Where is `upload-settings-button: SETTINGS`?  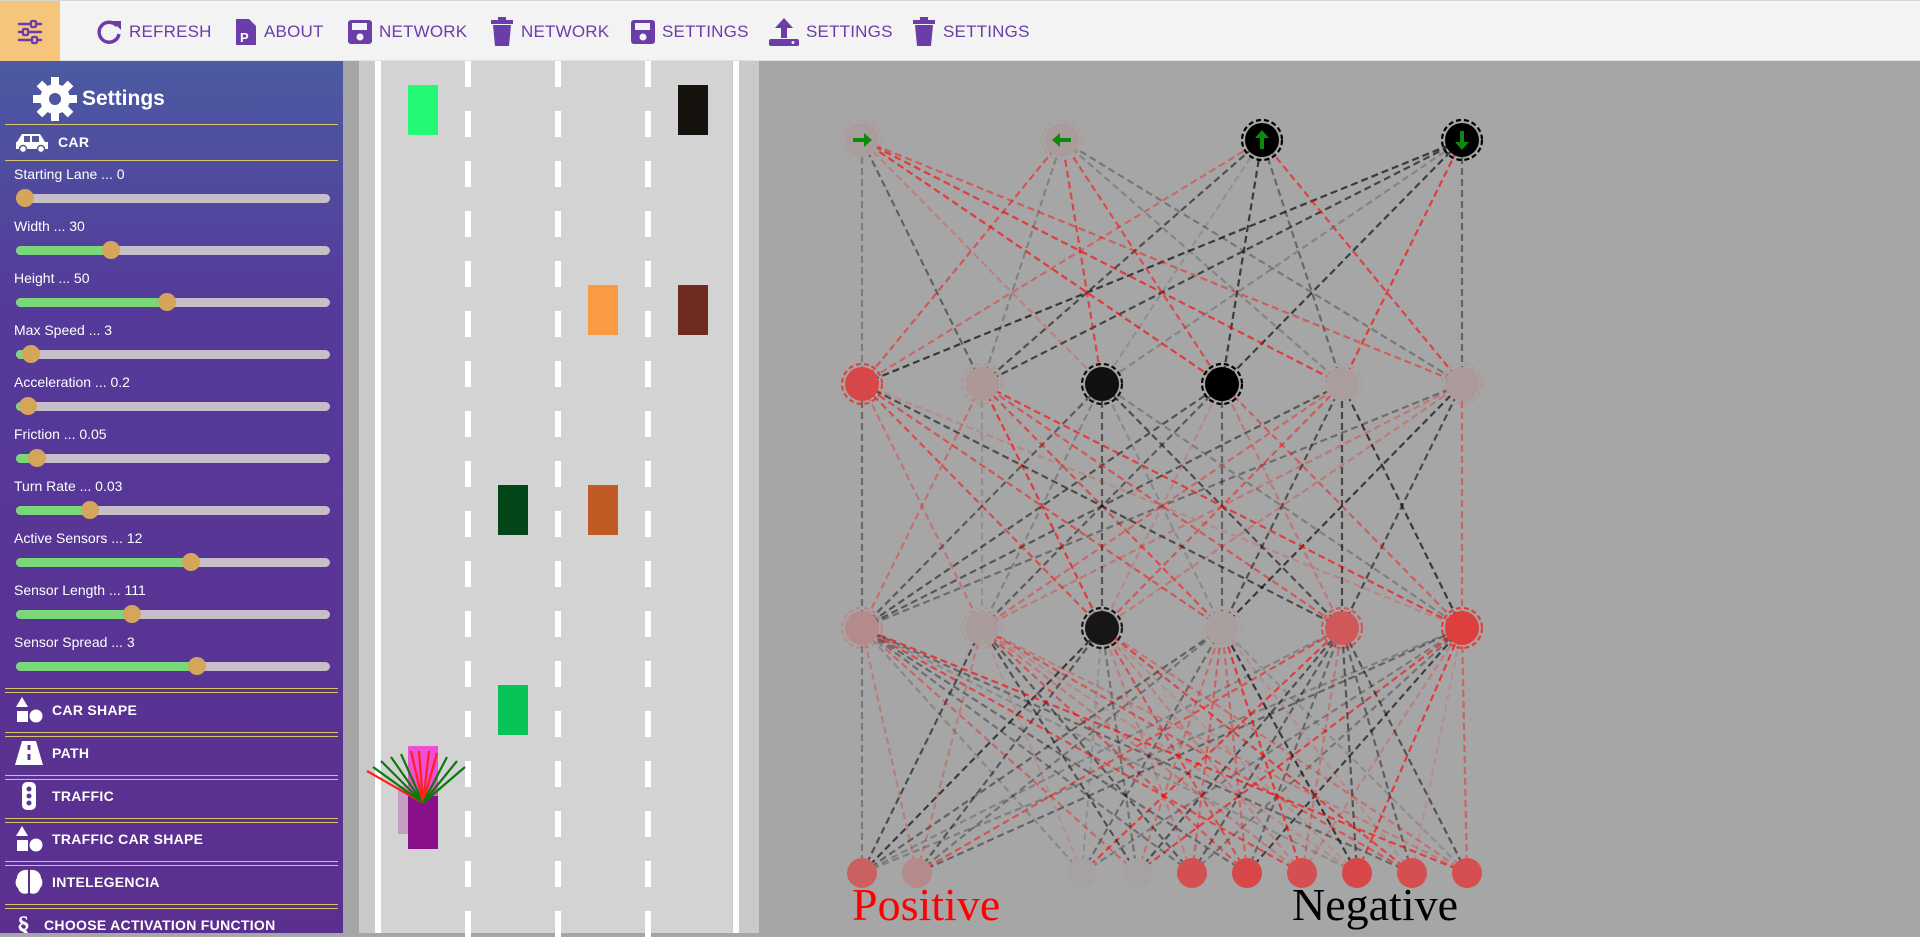 upload-settings-button: SETTINGS is located at coordinates (830, 32).